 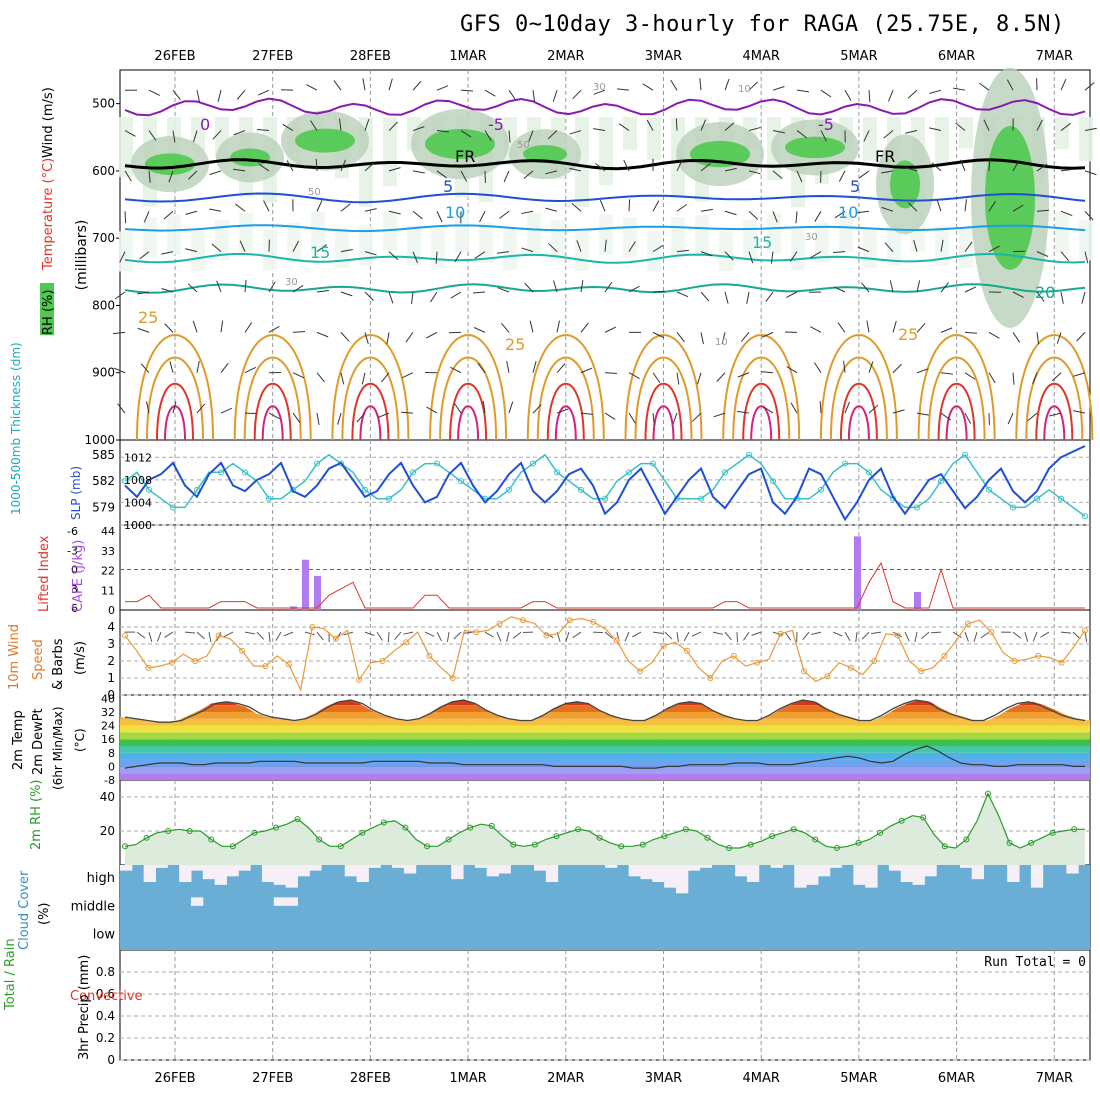 I want to click on slp-tick: 1004, so click(x=138, y=502).